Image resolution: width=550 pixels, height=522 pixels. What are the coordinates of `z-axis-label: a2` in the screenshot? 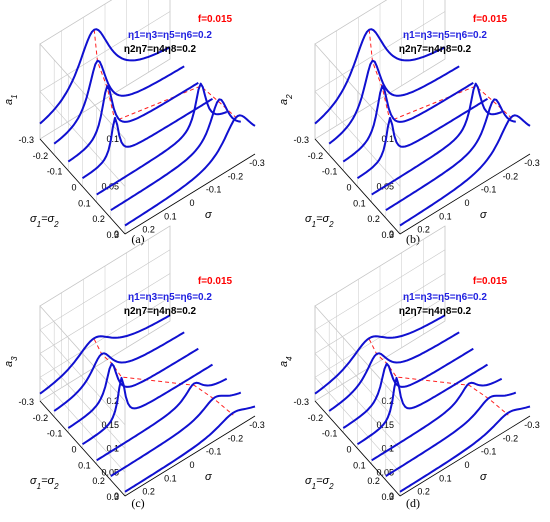 It's located at (286, 99).